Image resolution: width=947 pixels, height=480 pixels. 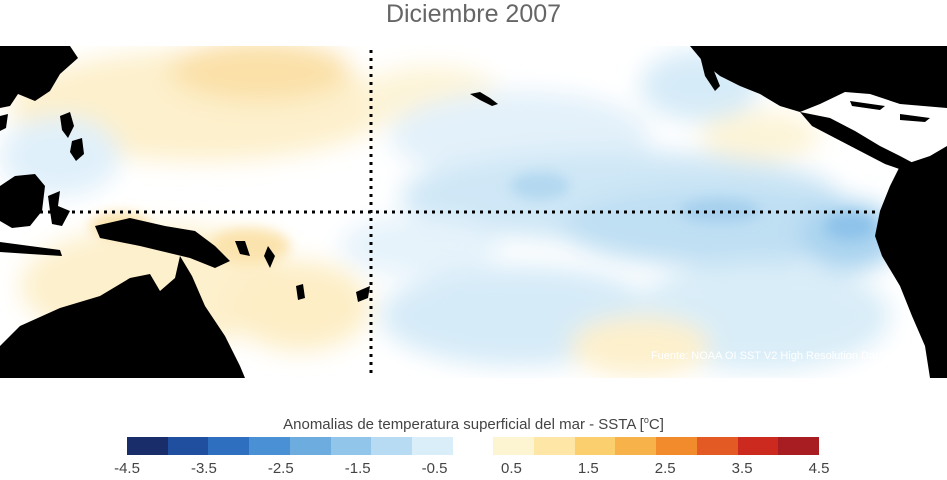 What do you see at coordinates (473, 14) in the screenshot?
I see `map-title: Diciembre 2007` at bounding box center [473, 14].